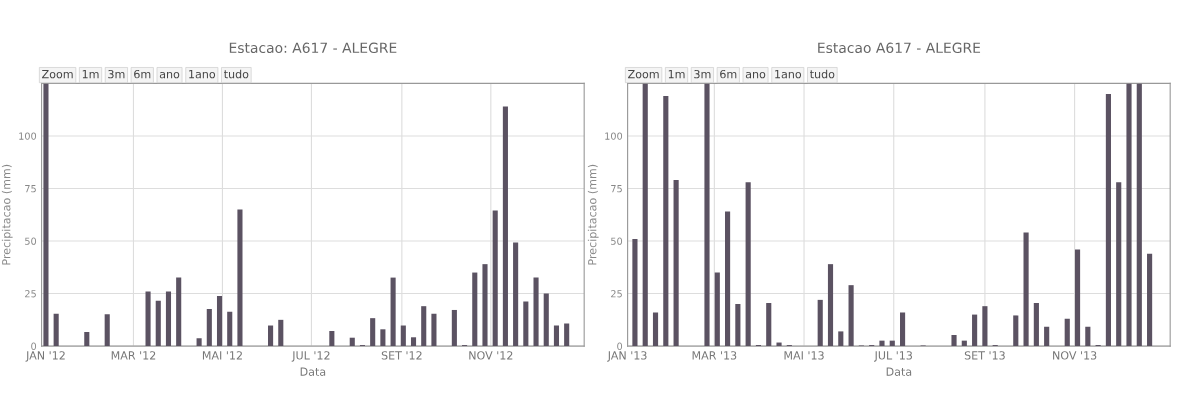  I want to click on x-tick-label: JUL '12, so click(310, 356).